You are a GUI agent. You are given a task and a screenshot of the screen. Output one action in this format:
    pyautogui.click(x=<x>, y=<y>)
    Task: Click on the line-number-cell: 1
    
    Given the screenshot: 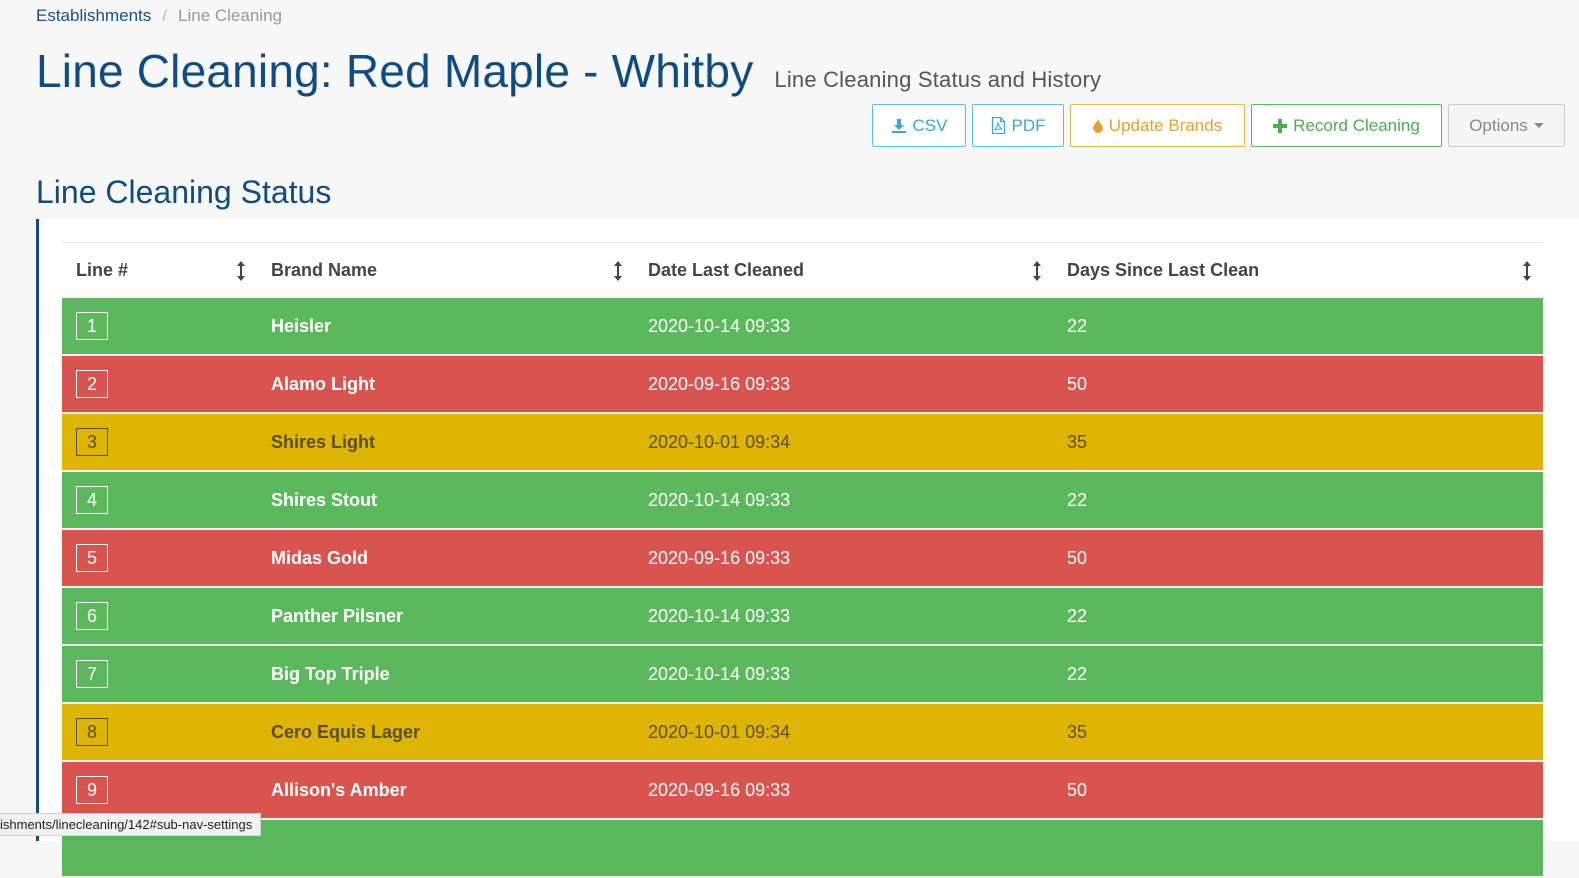 What is the action you would take?
    pyautogui.click(x=159, y=326)
    